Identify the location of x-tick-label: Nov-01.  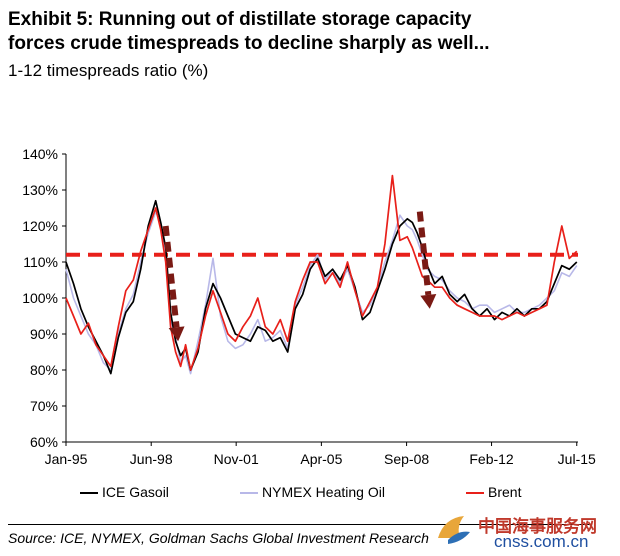
(236, 459).